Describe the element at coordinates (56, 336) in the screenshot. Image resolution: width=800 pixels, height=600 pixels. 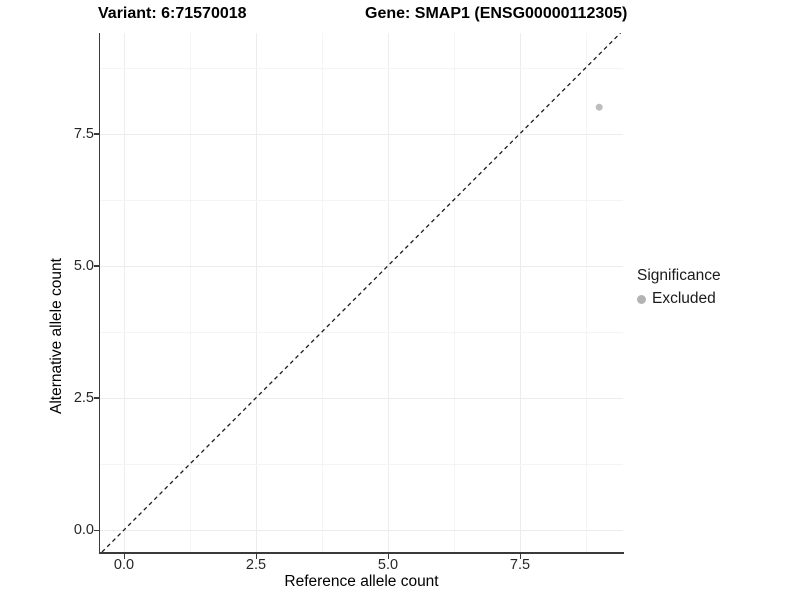
I see `y-axis-title: Alternative allele count` at that location.